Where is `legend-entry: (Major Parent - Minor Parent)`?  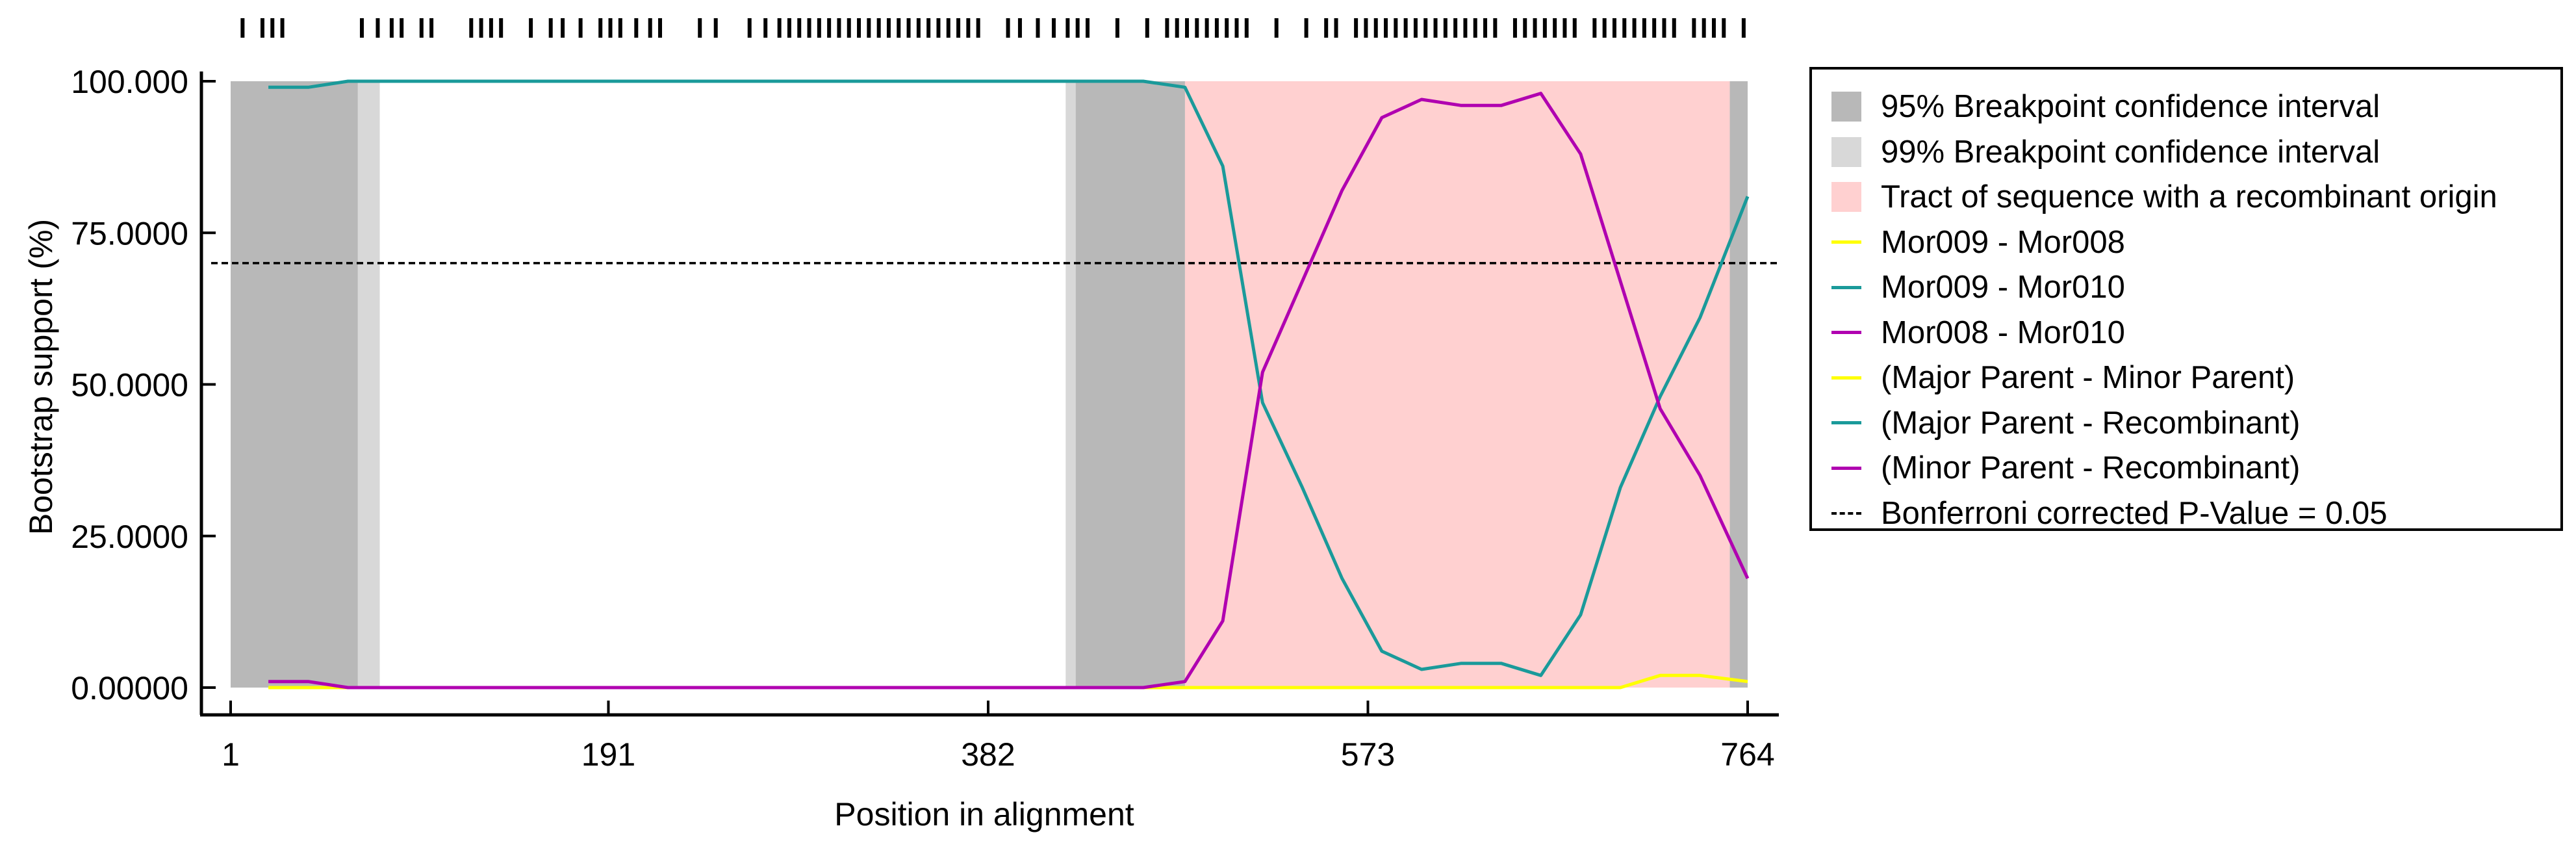 legend-entry: (Major Parent - Minor Parent) is located at coordinates (2063, 377).